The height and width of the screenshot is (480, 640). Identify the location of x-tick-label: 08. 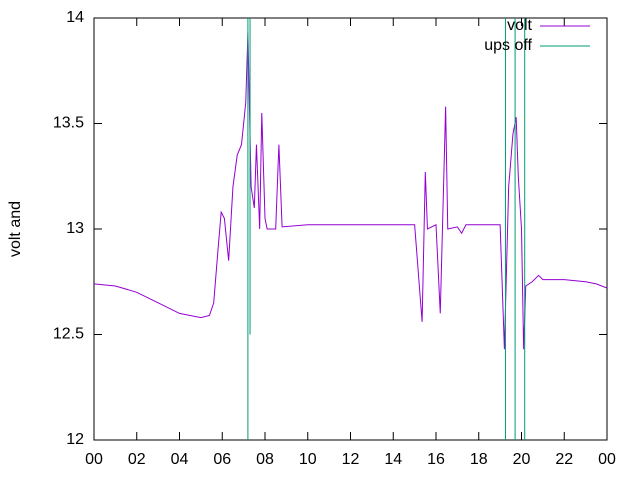
(265, 459).